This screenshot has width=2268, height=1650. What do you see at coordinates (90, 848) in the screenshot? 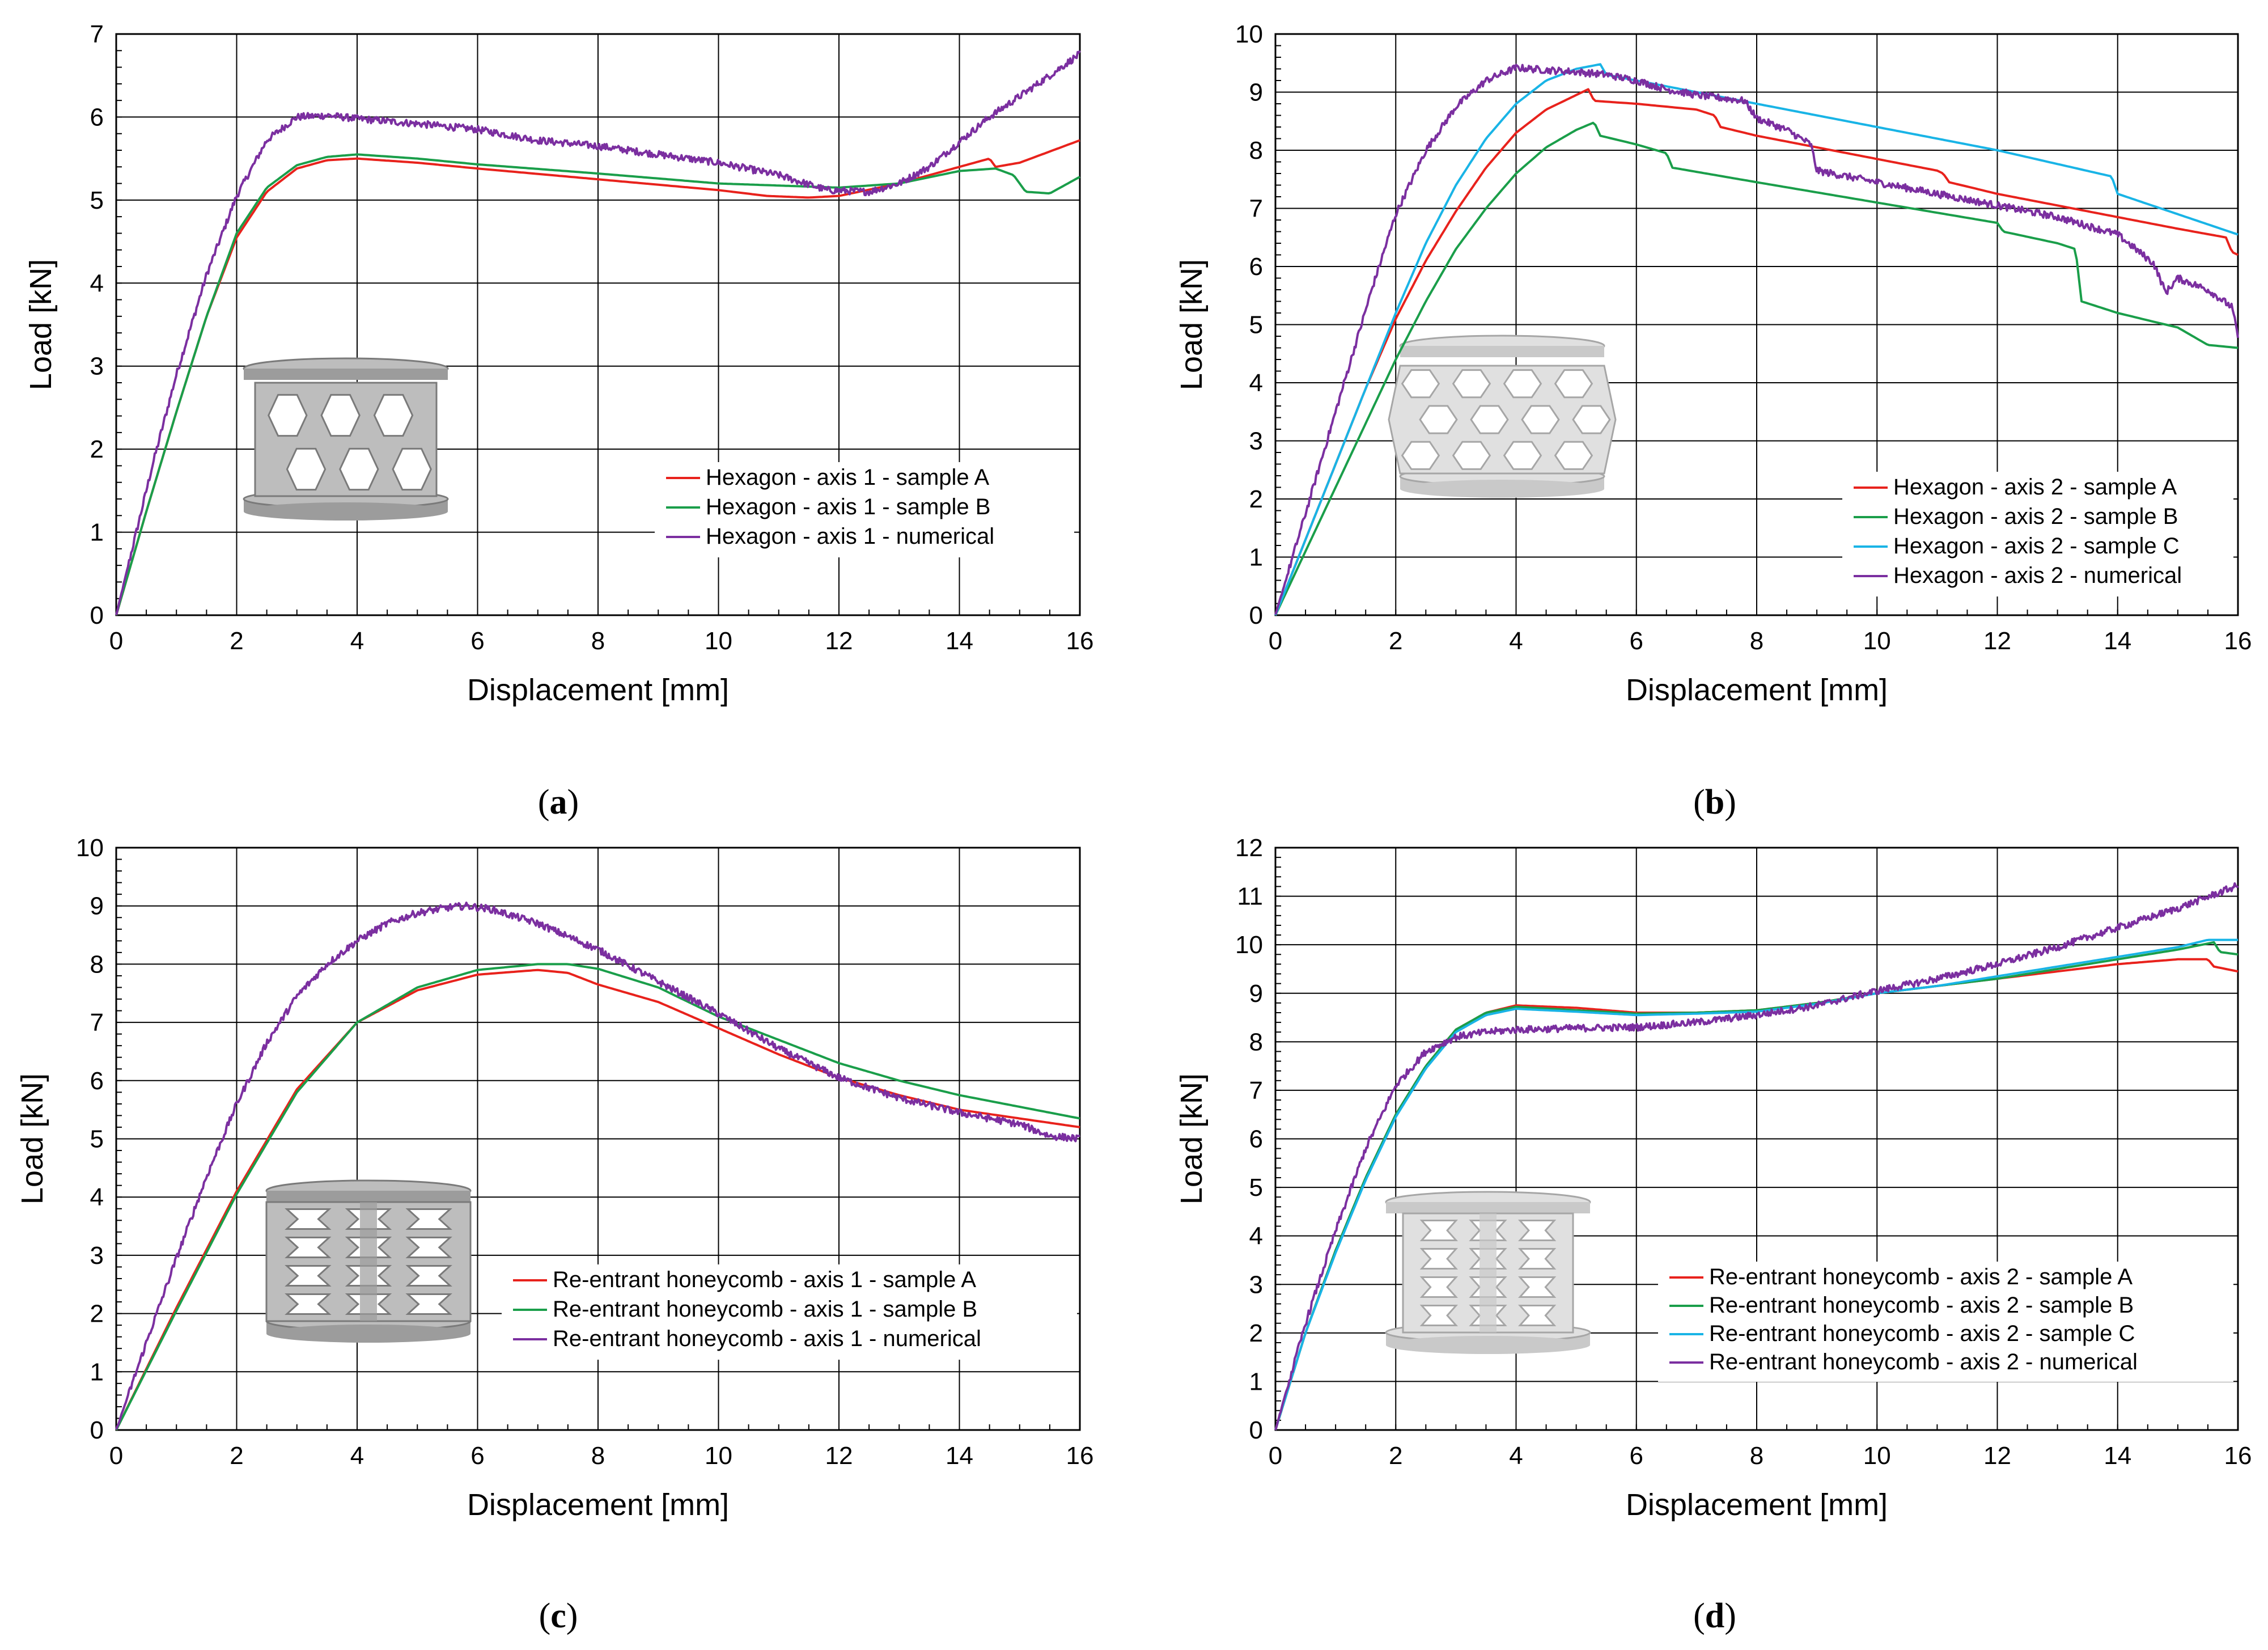
I see `y-tick-label: 10` at bounding box center [90, 848].